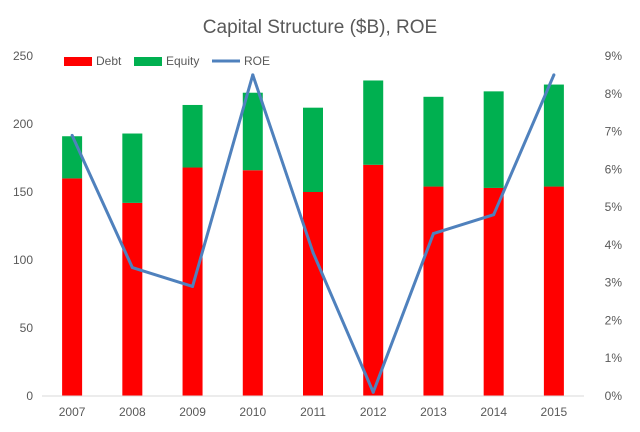 This screenshot has height=432, width=640. Describe the element at coordinates (373, 392) in the screenshot. I see `roe-point-2012` at that location.